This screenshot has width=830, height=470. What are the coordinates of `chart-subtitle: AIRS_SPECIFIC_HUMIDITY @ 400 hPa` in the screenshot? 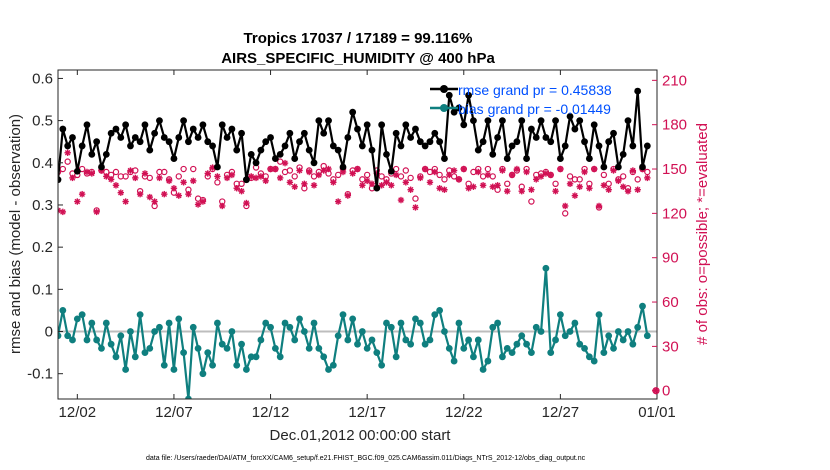 It's located at (358, 58).